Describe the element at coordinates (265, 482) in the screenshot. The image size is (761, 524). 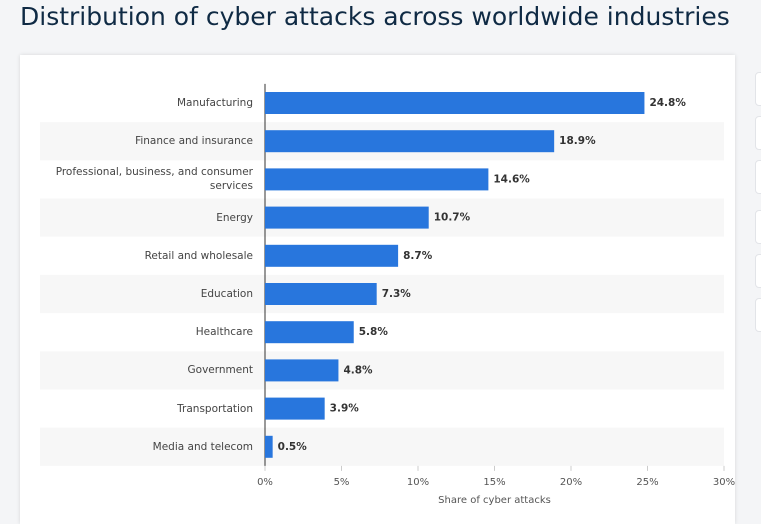
I see `x-tick-label: 0%` at that location.